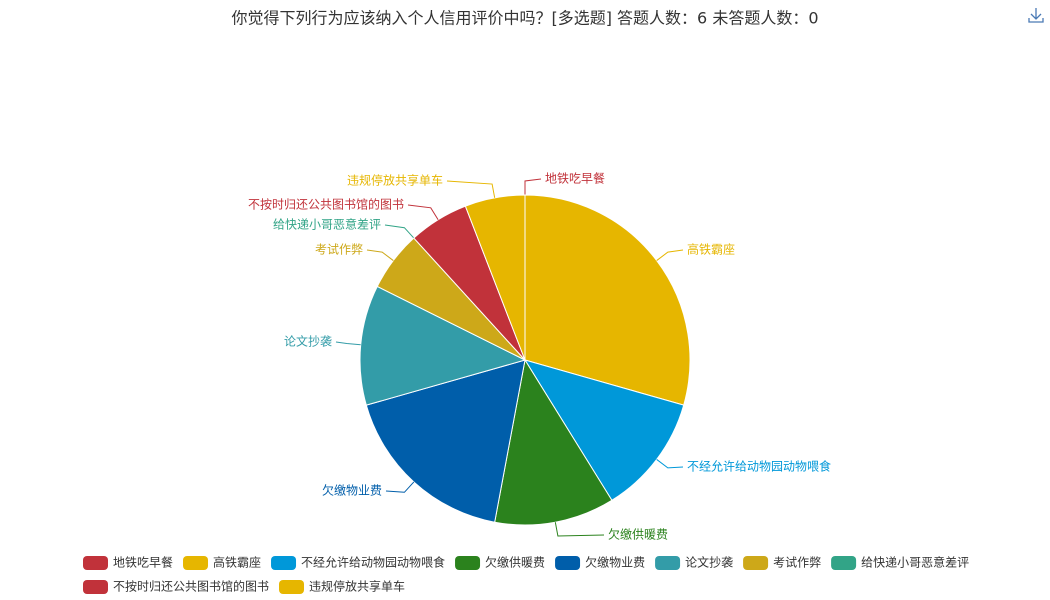  Describe the element at coordinates (515, 562) in the screenshot. I see `legend-label: 欠缴供暖费` at that location.